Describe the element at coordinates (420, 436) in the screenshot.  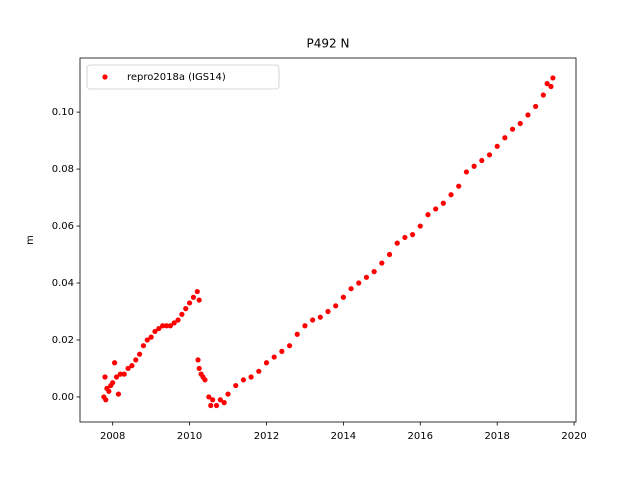
I see `x-tick-label: 2016` at that location.